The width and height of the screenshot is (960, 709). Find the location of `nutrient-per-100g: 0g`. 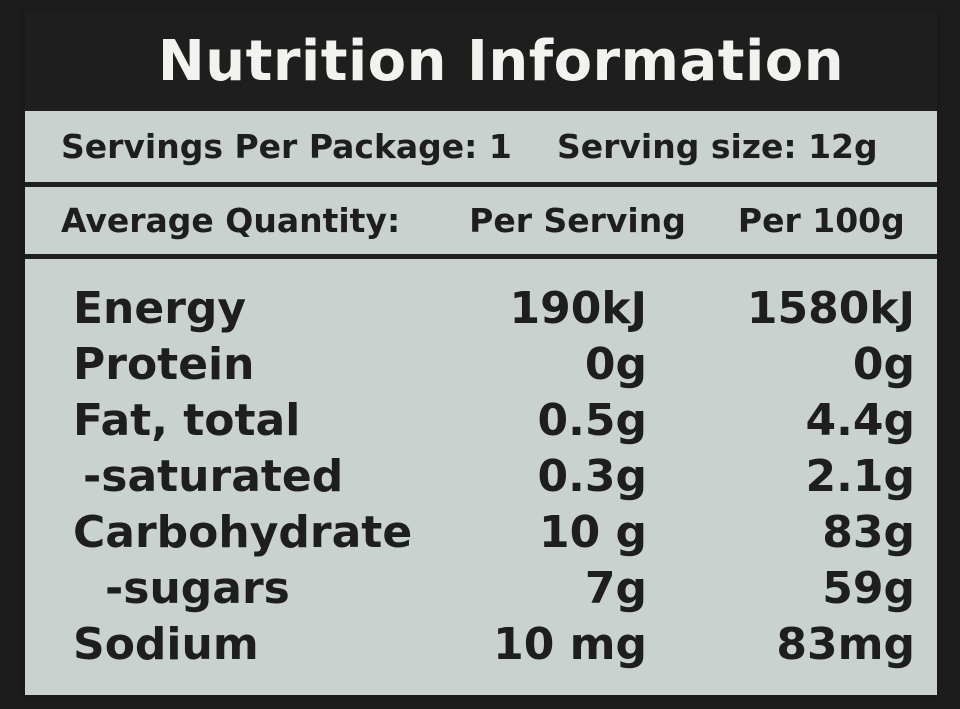

nutrient-per-100g: 0g is located at coordinates (883, 364).